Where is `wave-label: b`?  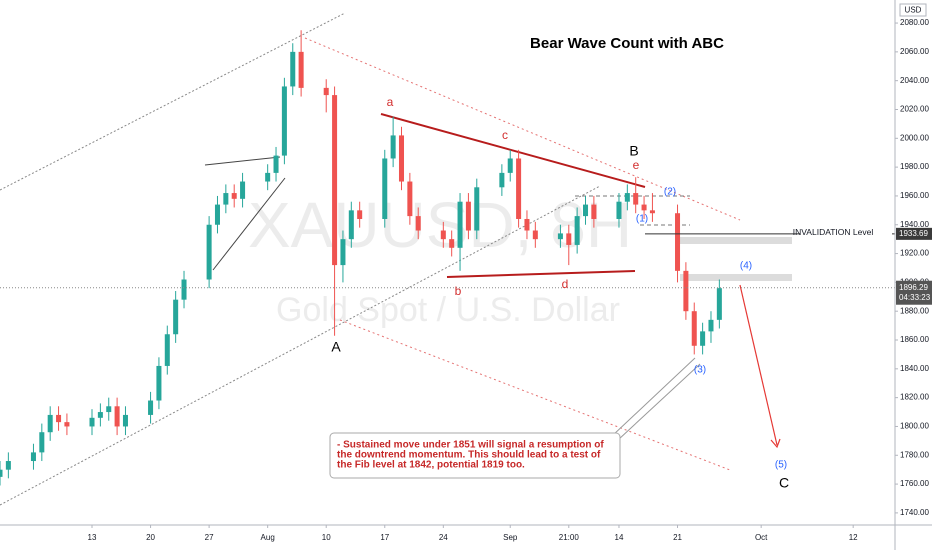 wave-label: b is located at coordinates (458, 291).